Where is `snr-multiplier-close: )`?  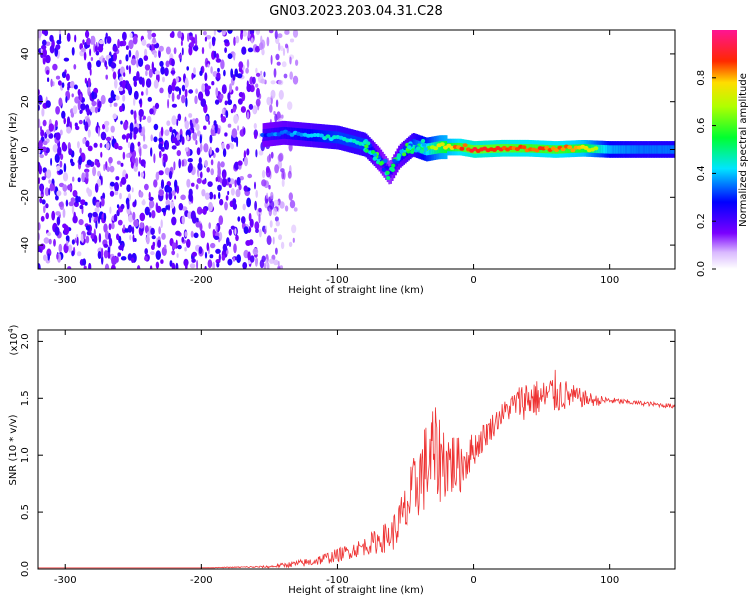 snr-multiplier-close: ) is located at coordinates (14, 326).